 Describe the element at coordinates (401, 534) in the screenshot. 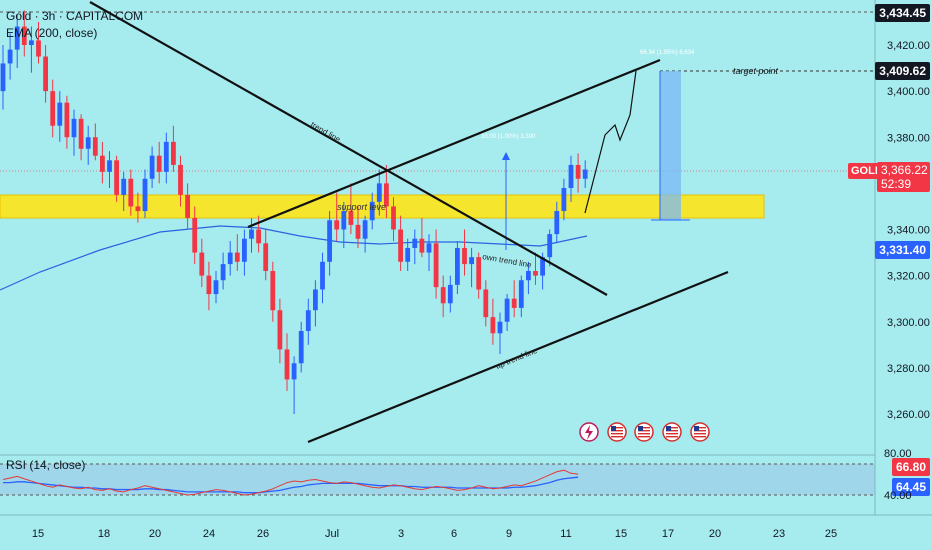

I see `x-tick-label: 3` at that location.